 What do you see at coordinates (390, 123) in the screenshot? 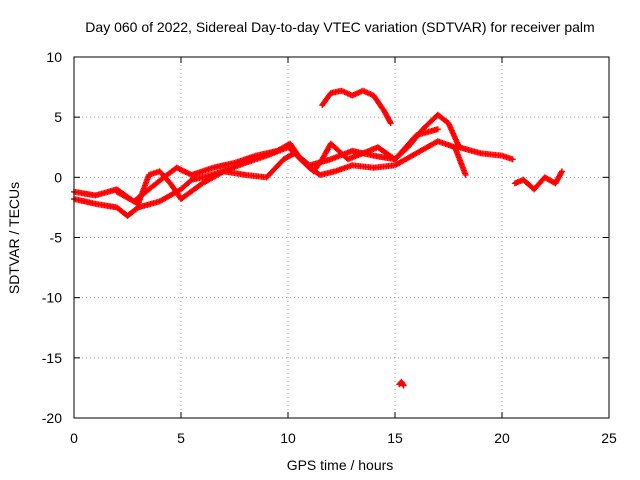
I see `data-point-track-d` at bounding box center [390, 123].